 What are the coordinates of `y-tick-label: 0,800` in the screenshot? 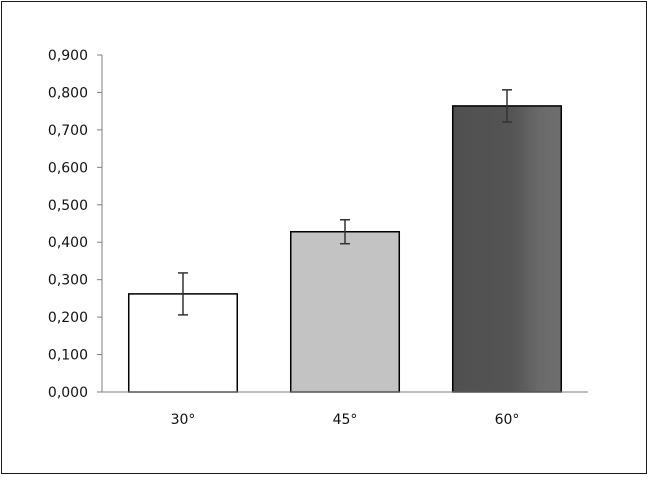 It's located at (68, 93).